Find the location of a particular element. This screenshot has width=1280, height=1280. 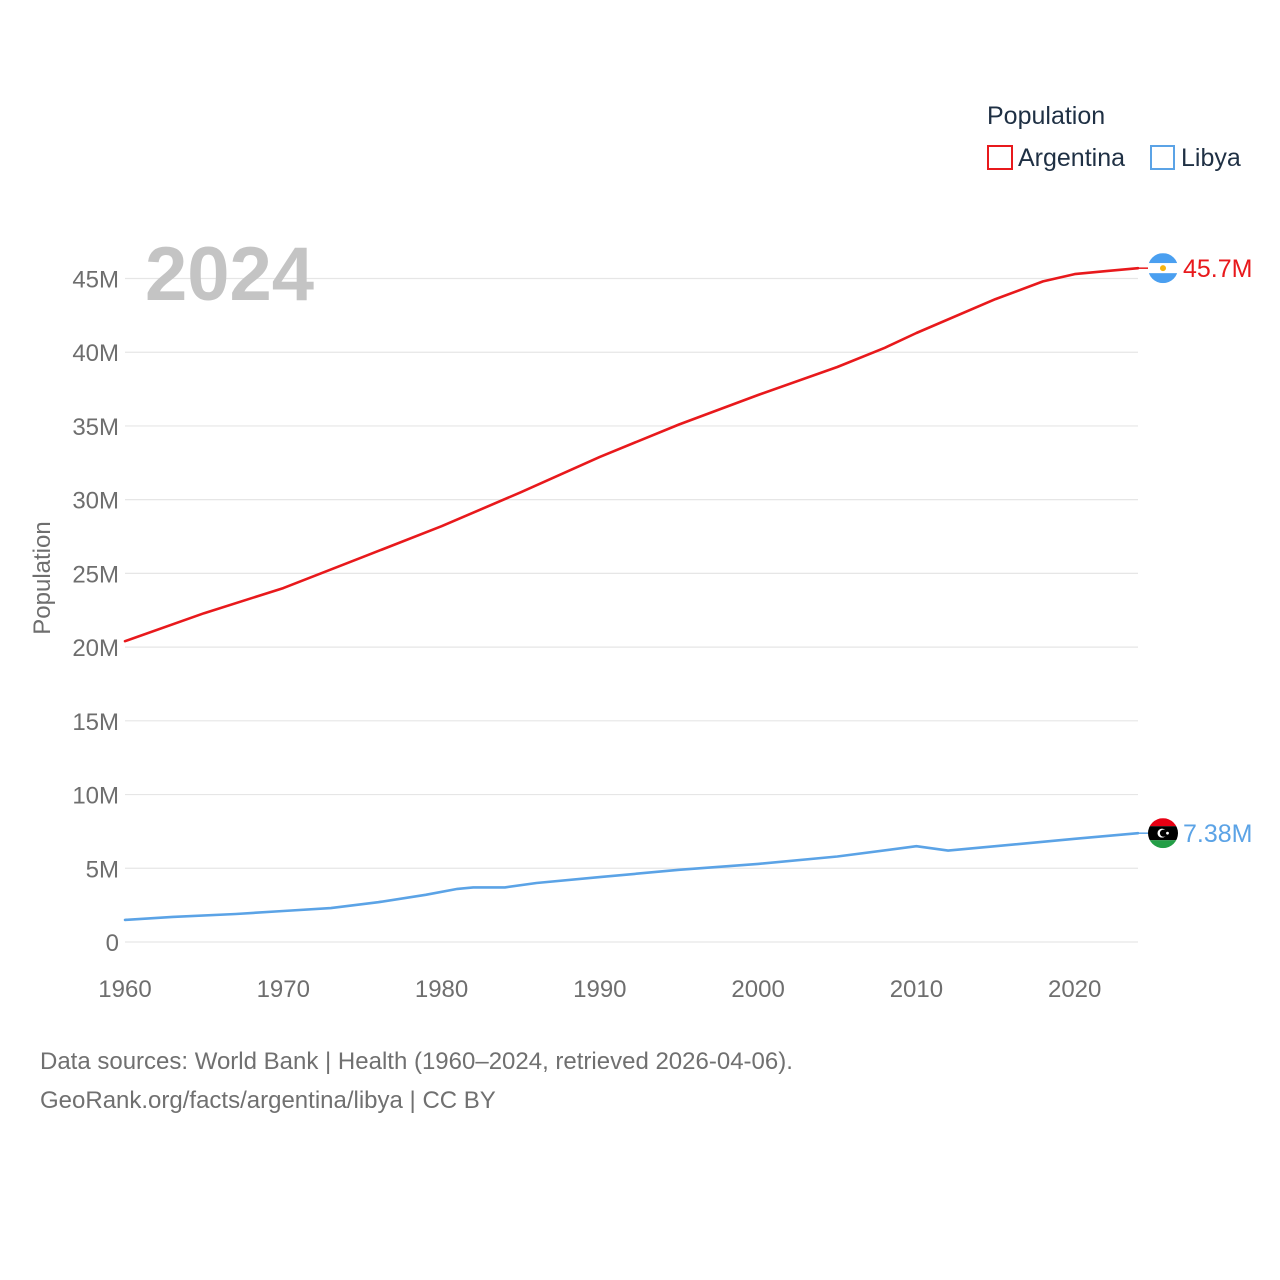

y-tick-label: 45M is located at coordinates (95, 279).